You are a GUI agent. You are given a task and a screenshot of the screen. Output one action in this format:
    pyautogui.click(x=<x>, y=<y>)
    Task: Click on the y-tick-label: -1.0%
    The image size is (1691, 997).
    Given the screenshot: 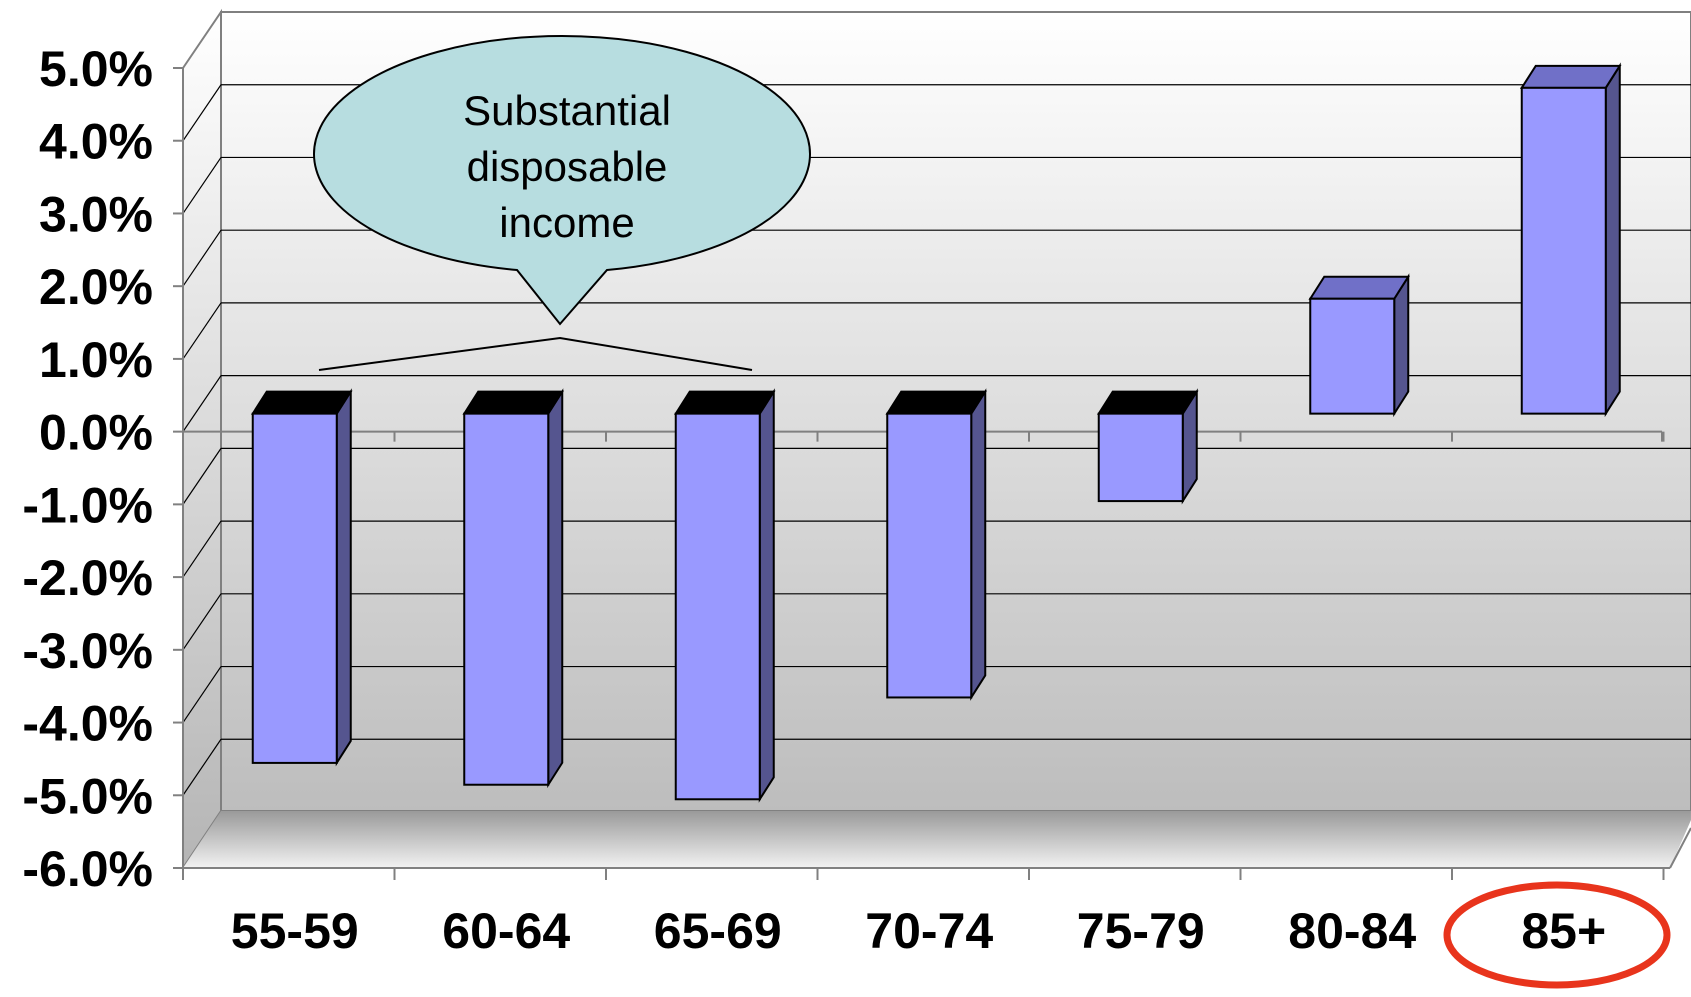 What is the action you would take?
    pyautogui.click(x=87, y=505)
    